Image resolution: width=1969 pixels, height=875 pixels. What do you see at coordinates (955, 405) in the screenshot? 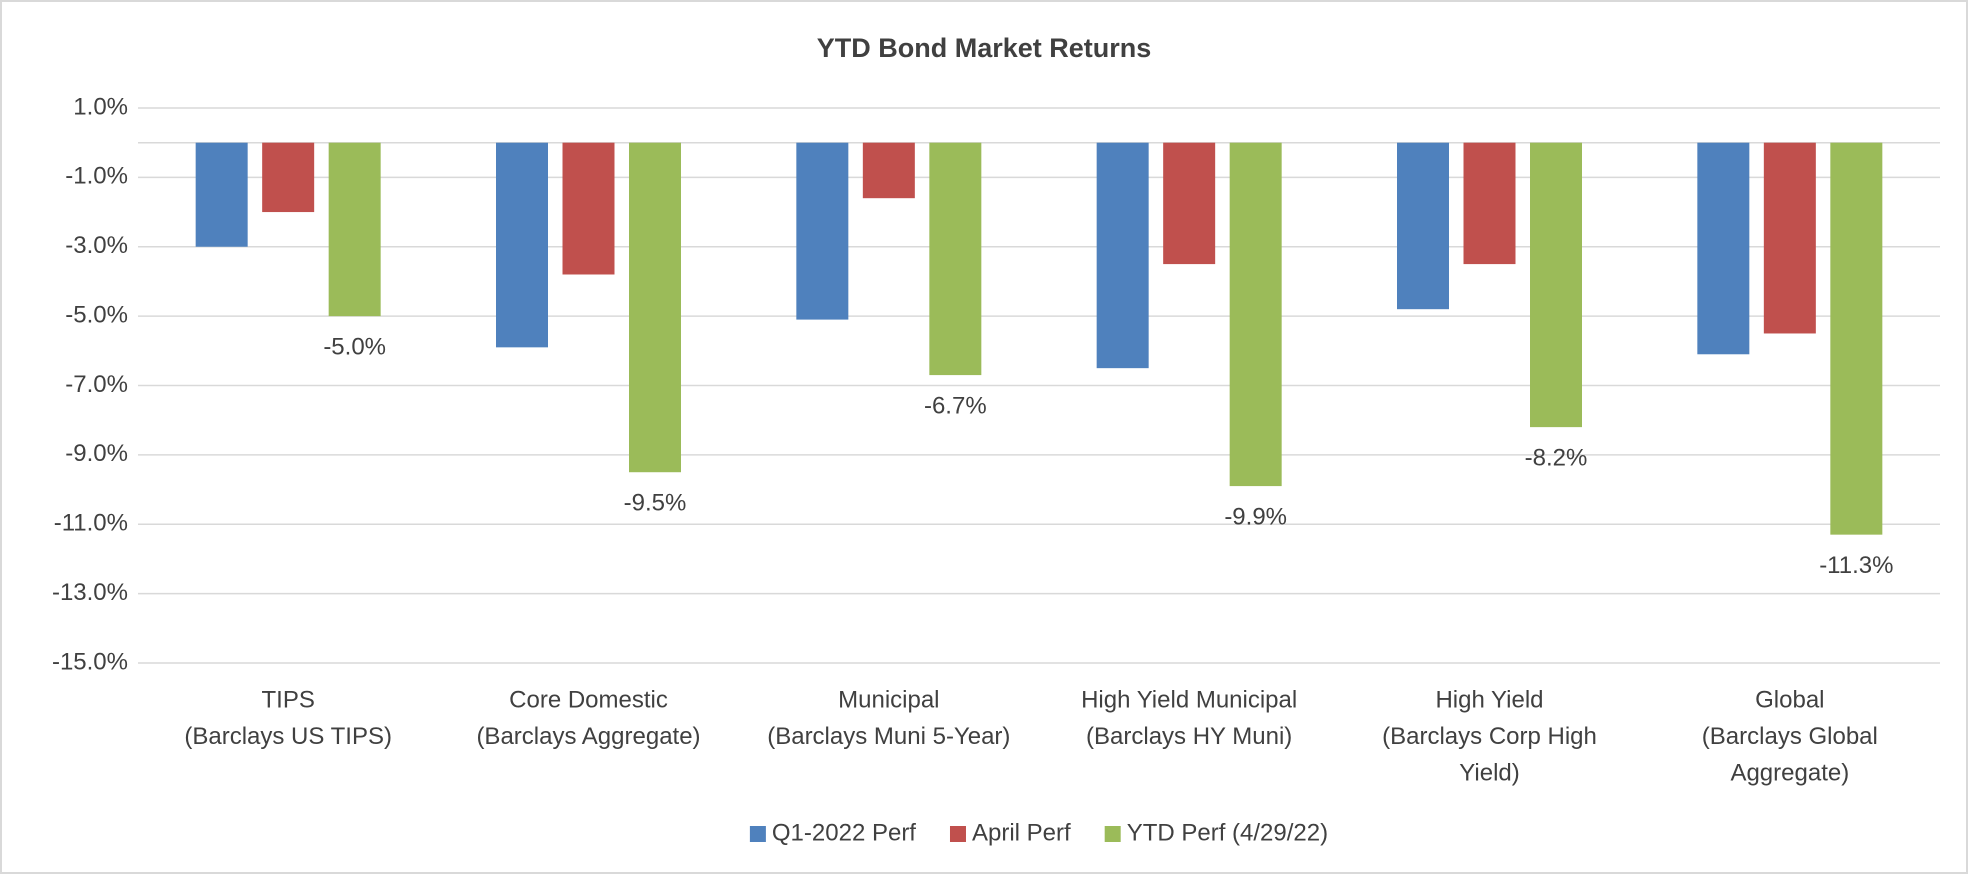
I see `data-label: -6.7%` at bounding box center [955, 405].